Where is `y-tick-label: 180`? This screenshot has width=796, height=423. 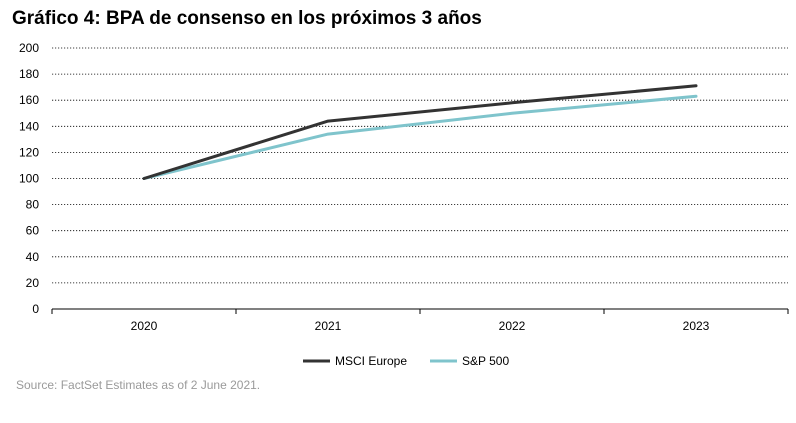
y-tick-label: 180 is located at coordinates (29, 74).